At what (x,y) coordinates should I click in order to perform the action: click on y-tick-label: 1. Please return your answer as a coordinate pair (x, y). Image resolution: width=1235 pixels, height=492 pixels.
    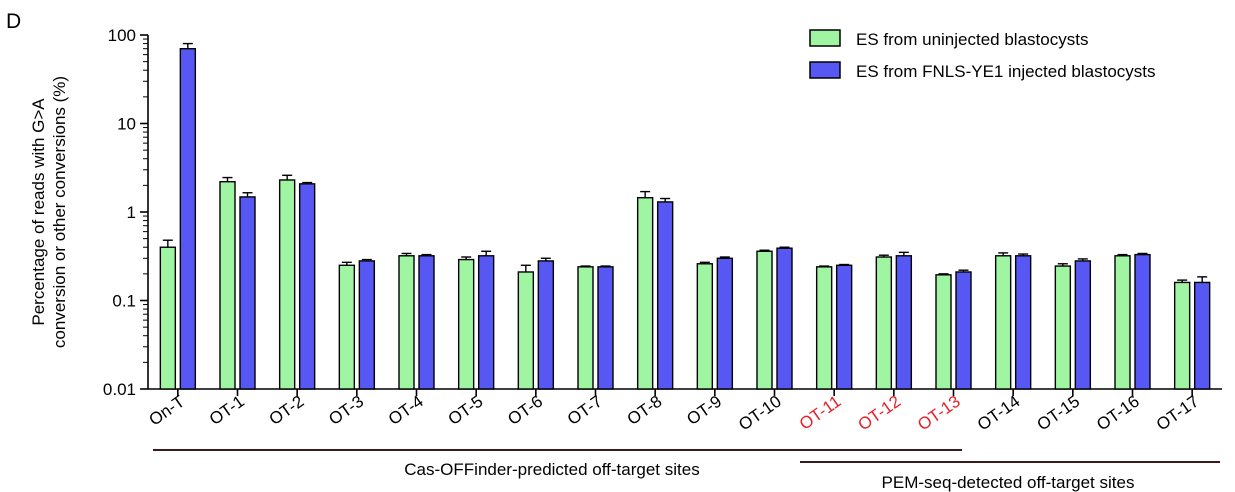
    Looking at the image, I should click on (131, 212).